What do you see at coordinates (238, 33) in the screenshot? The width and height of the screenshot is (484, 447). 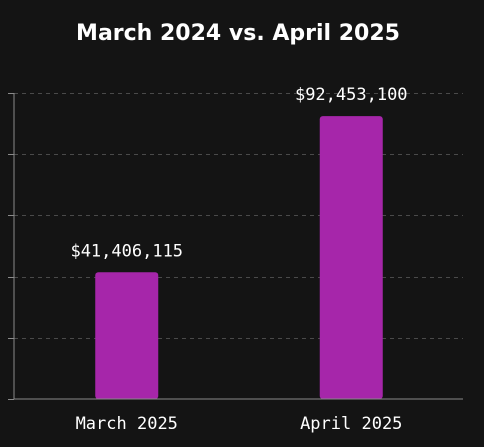 I see `chart-title: March 2024 vs. April 2025` at bounding box center [238, 33].